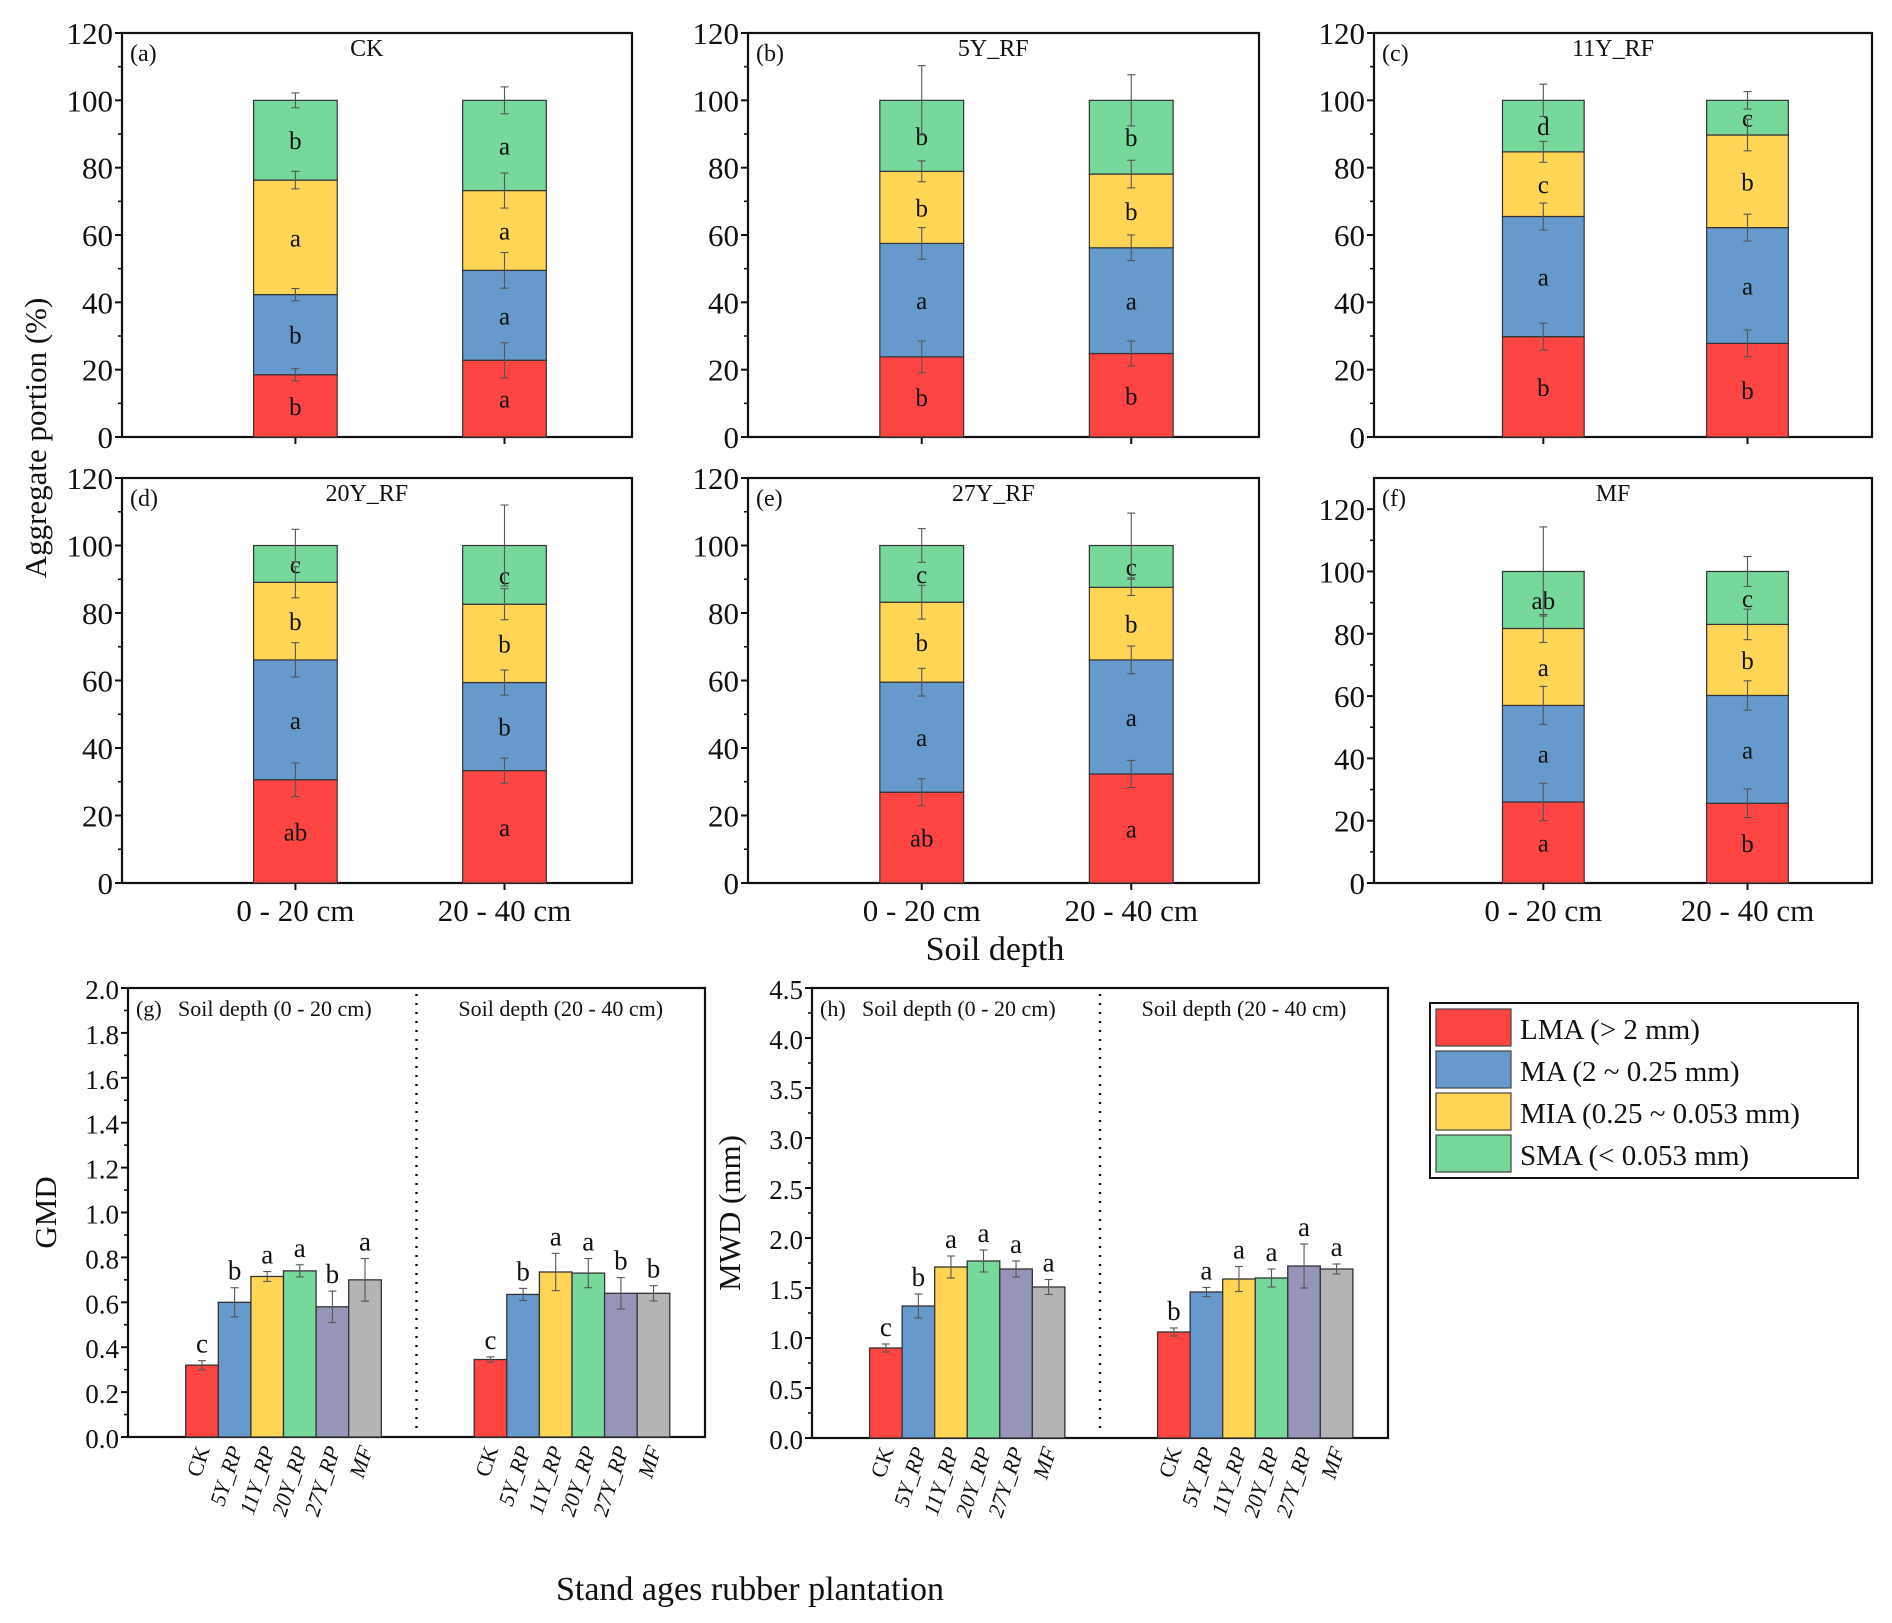  What do you see at coordinates (729, 1213) in the screenshot?
I see `y-axis-label: MWD (mm)` at bounding box center [729, 1213].